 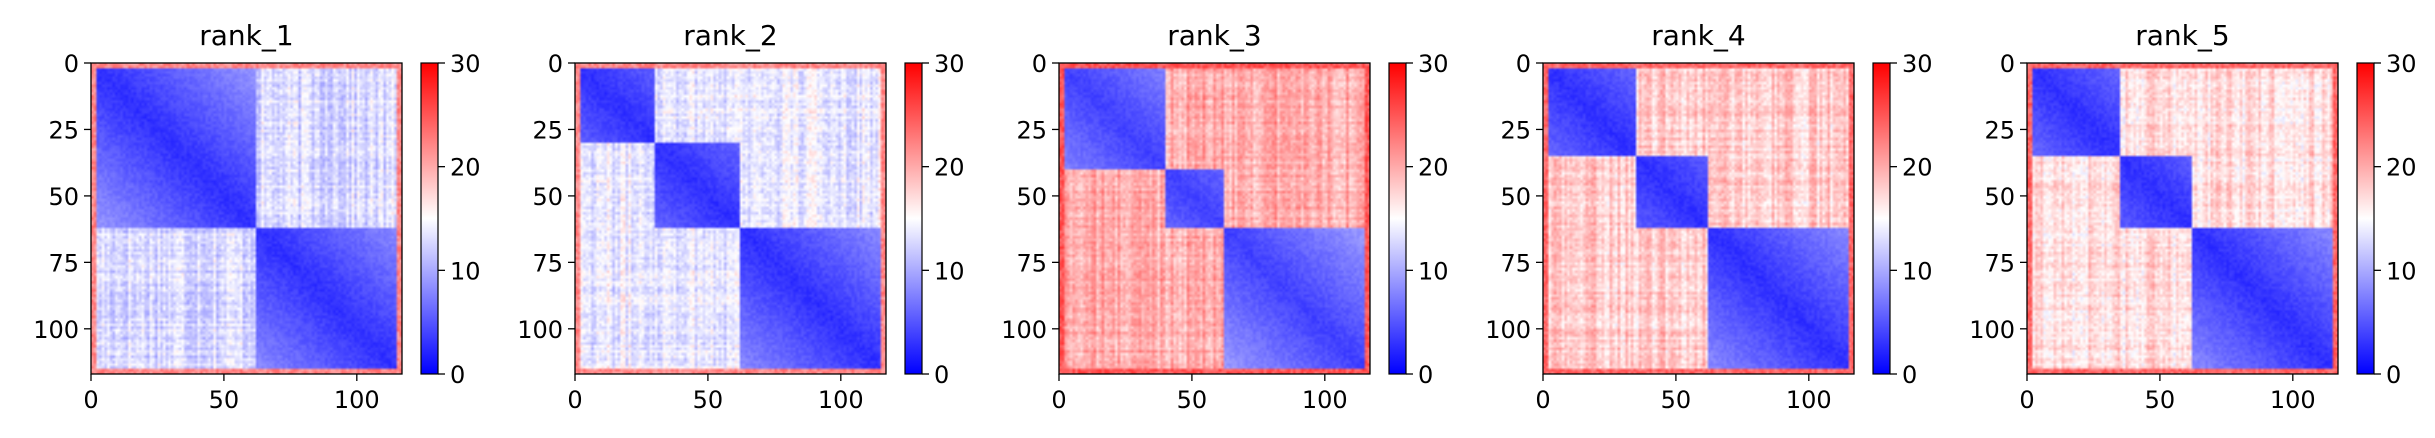 What do you see at coordinates (1214, 35) in the screenshot?
I see `panel-title: rank_3` at bounding box center [1214, 35].